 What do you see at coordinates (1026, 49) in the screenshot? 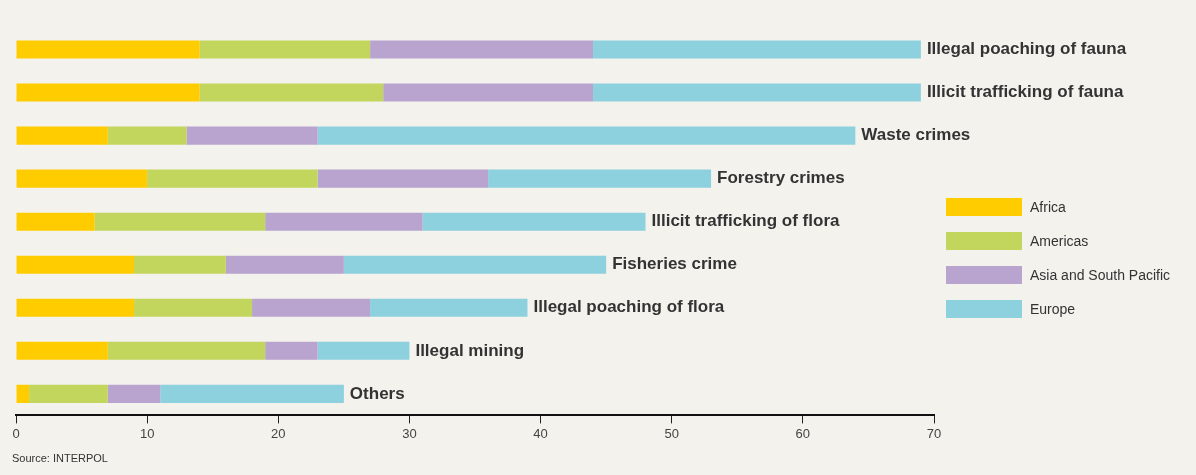
I see `y-tick-label: Illegal poaching of fauna` at bounding box center [1026, 49].